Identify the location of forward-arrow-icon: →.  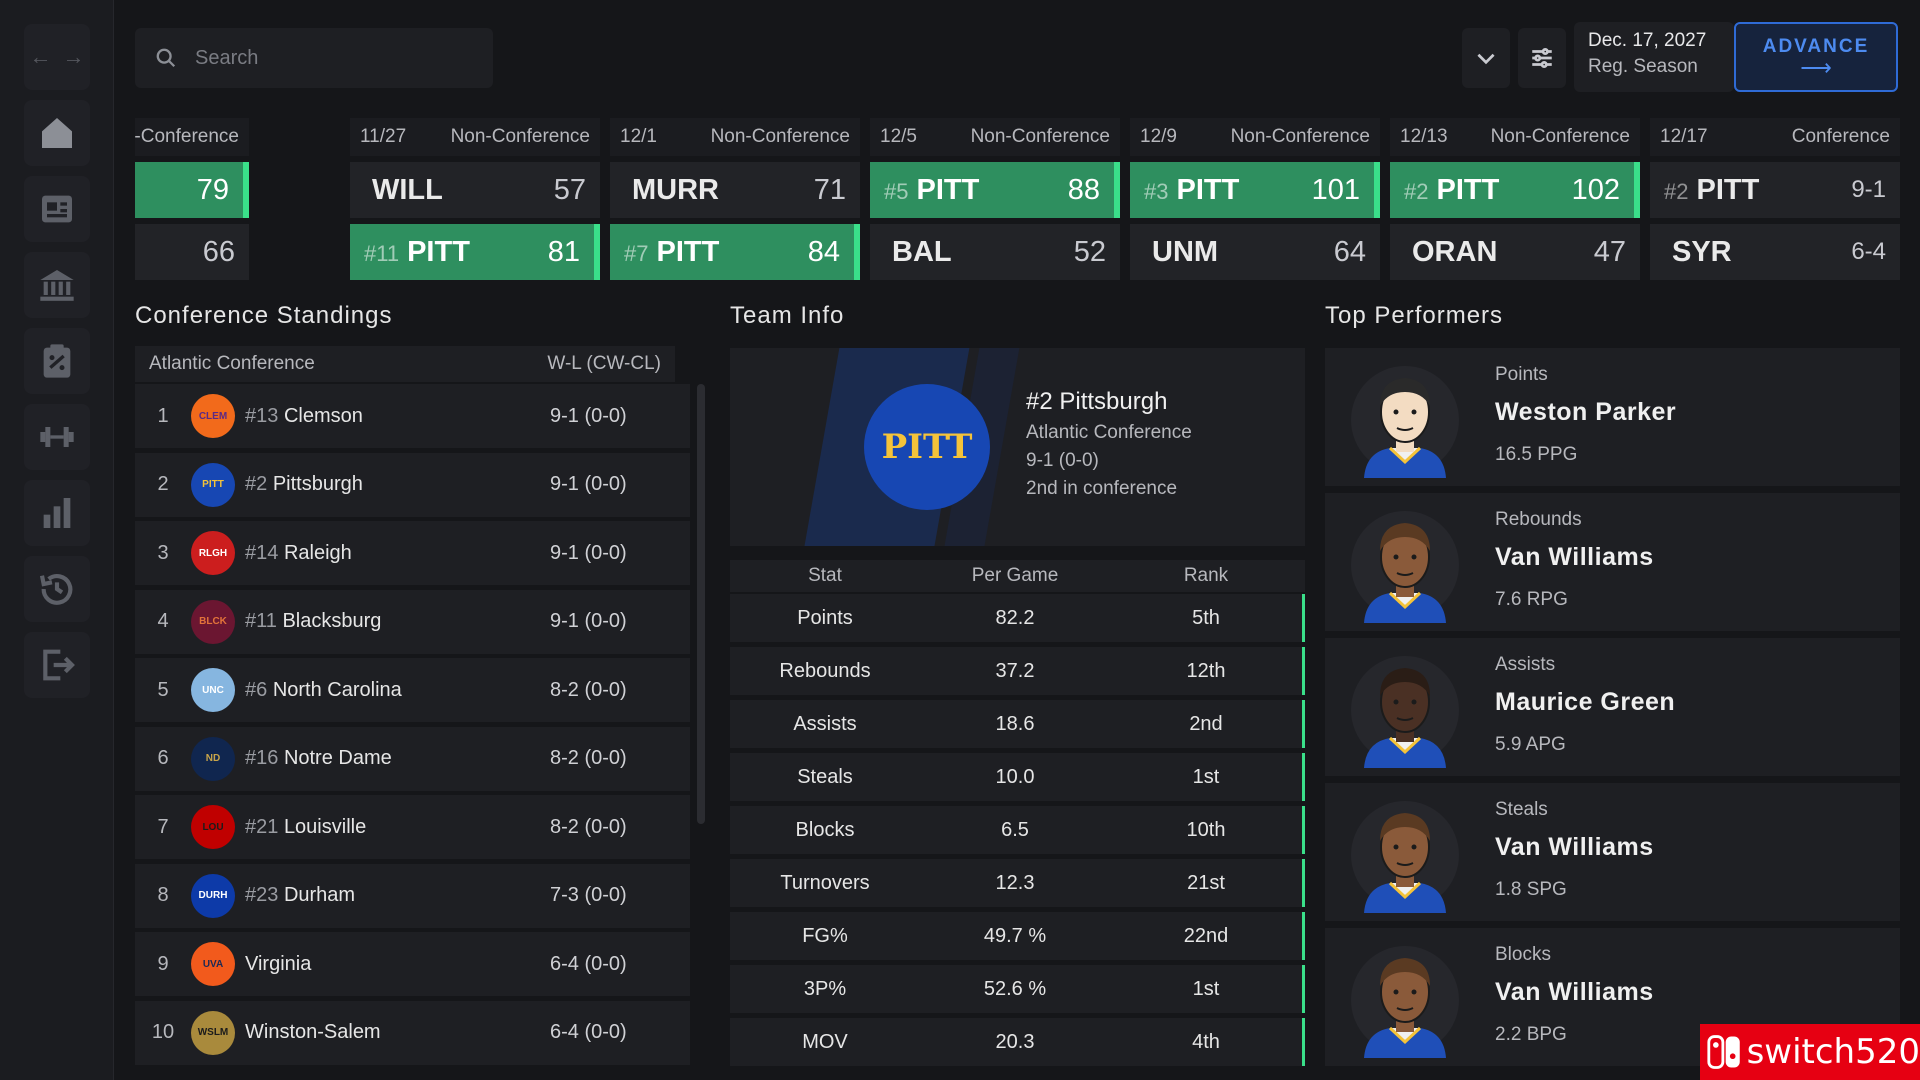
(73, 56).